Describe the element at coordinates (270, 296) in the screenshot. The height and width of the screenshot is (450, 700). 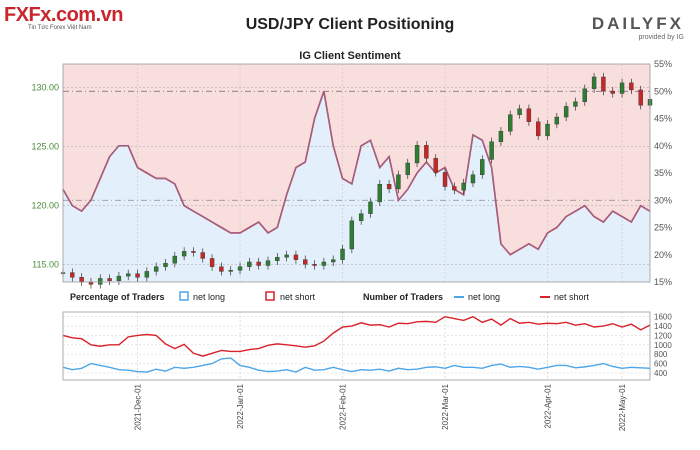
I see `legend-short-swatch` at that location.